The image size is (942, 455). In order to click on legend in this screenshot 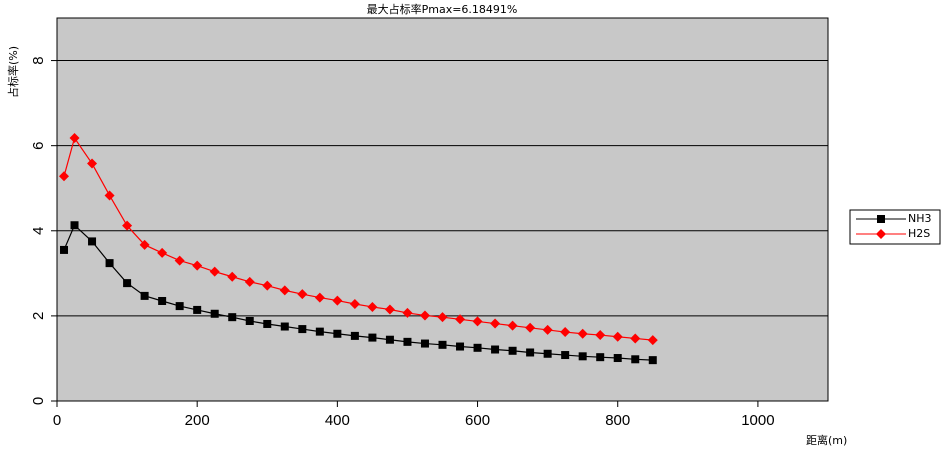, I will do `click(895, 227)`.